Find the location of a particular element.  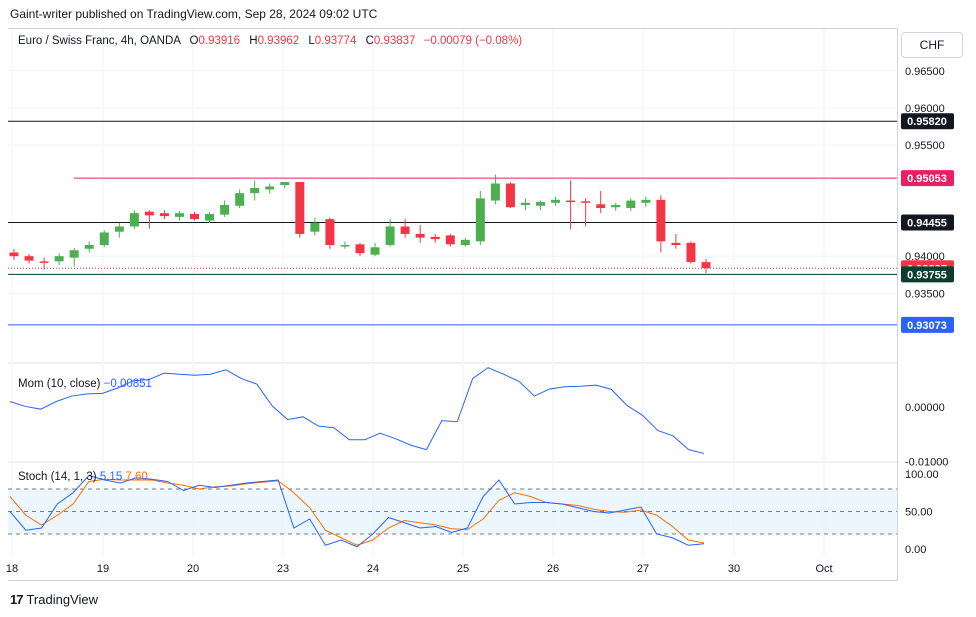

level-tag-label: 0.93073 is located at coordinates (927, 326).